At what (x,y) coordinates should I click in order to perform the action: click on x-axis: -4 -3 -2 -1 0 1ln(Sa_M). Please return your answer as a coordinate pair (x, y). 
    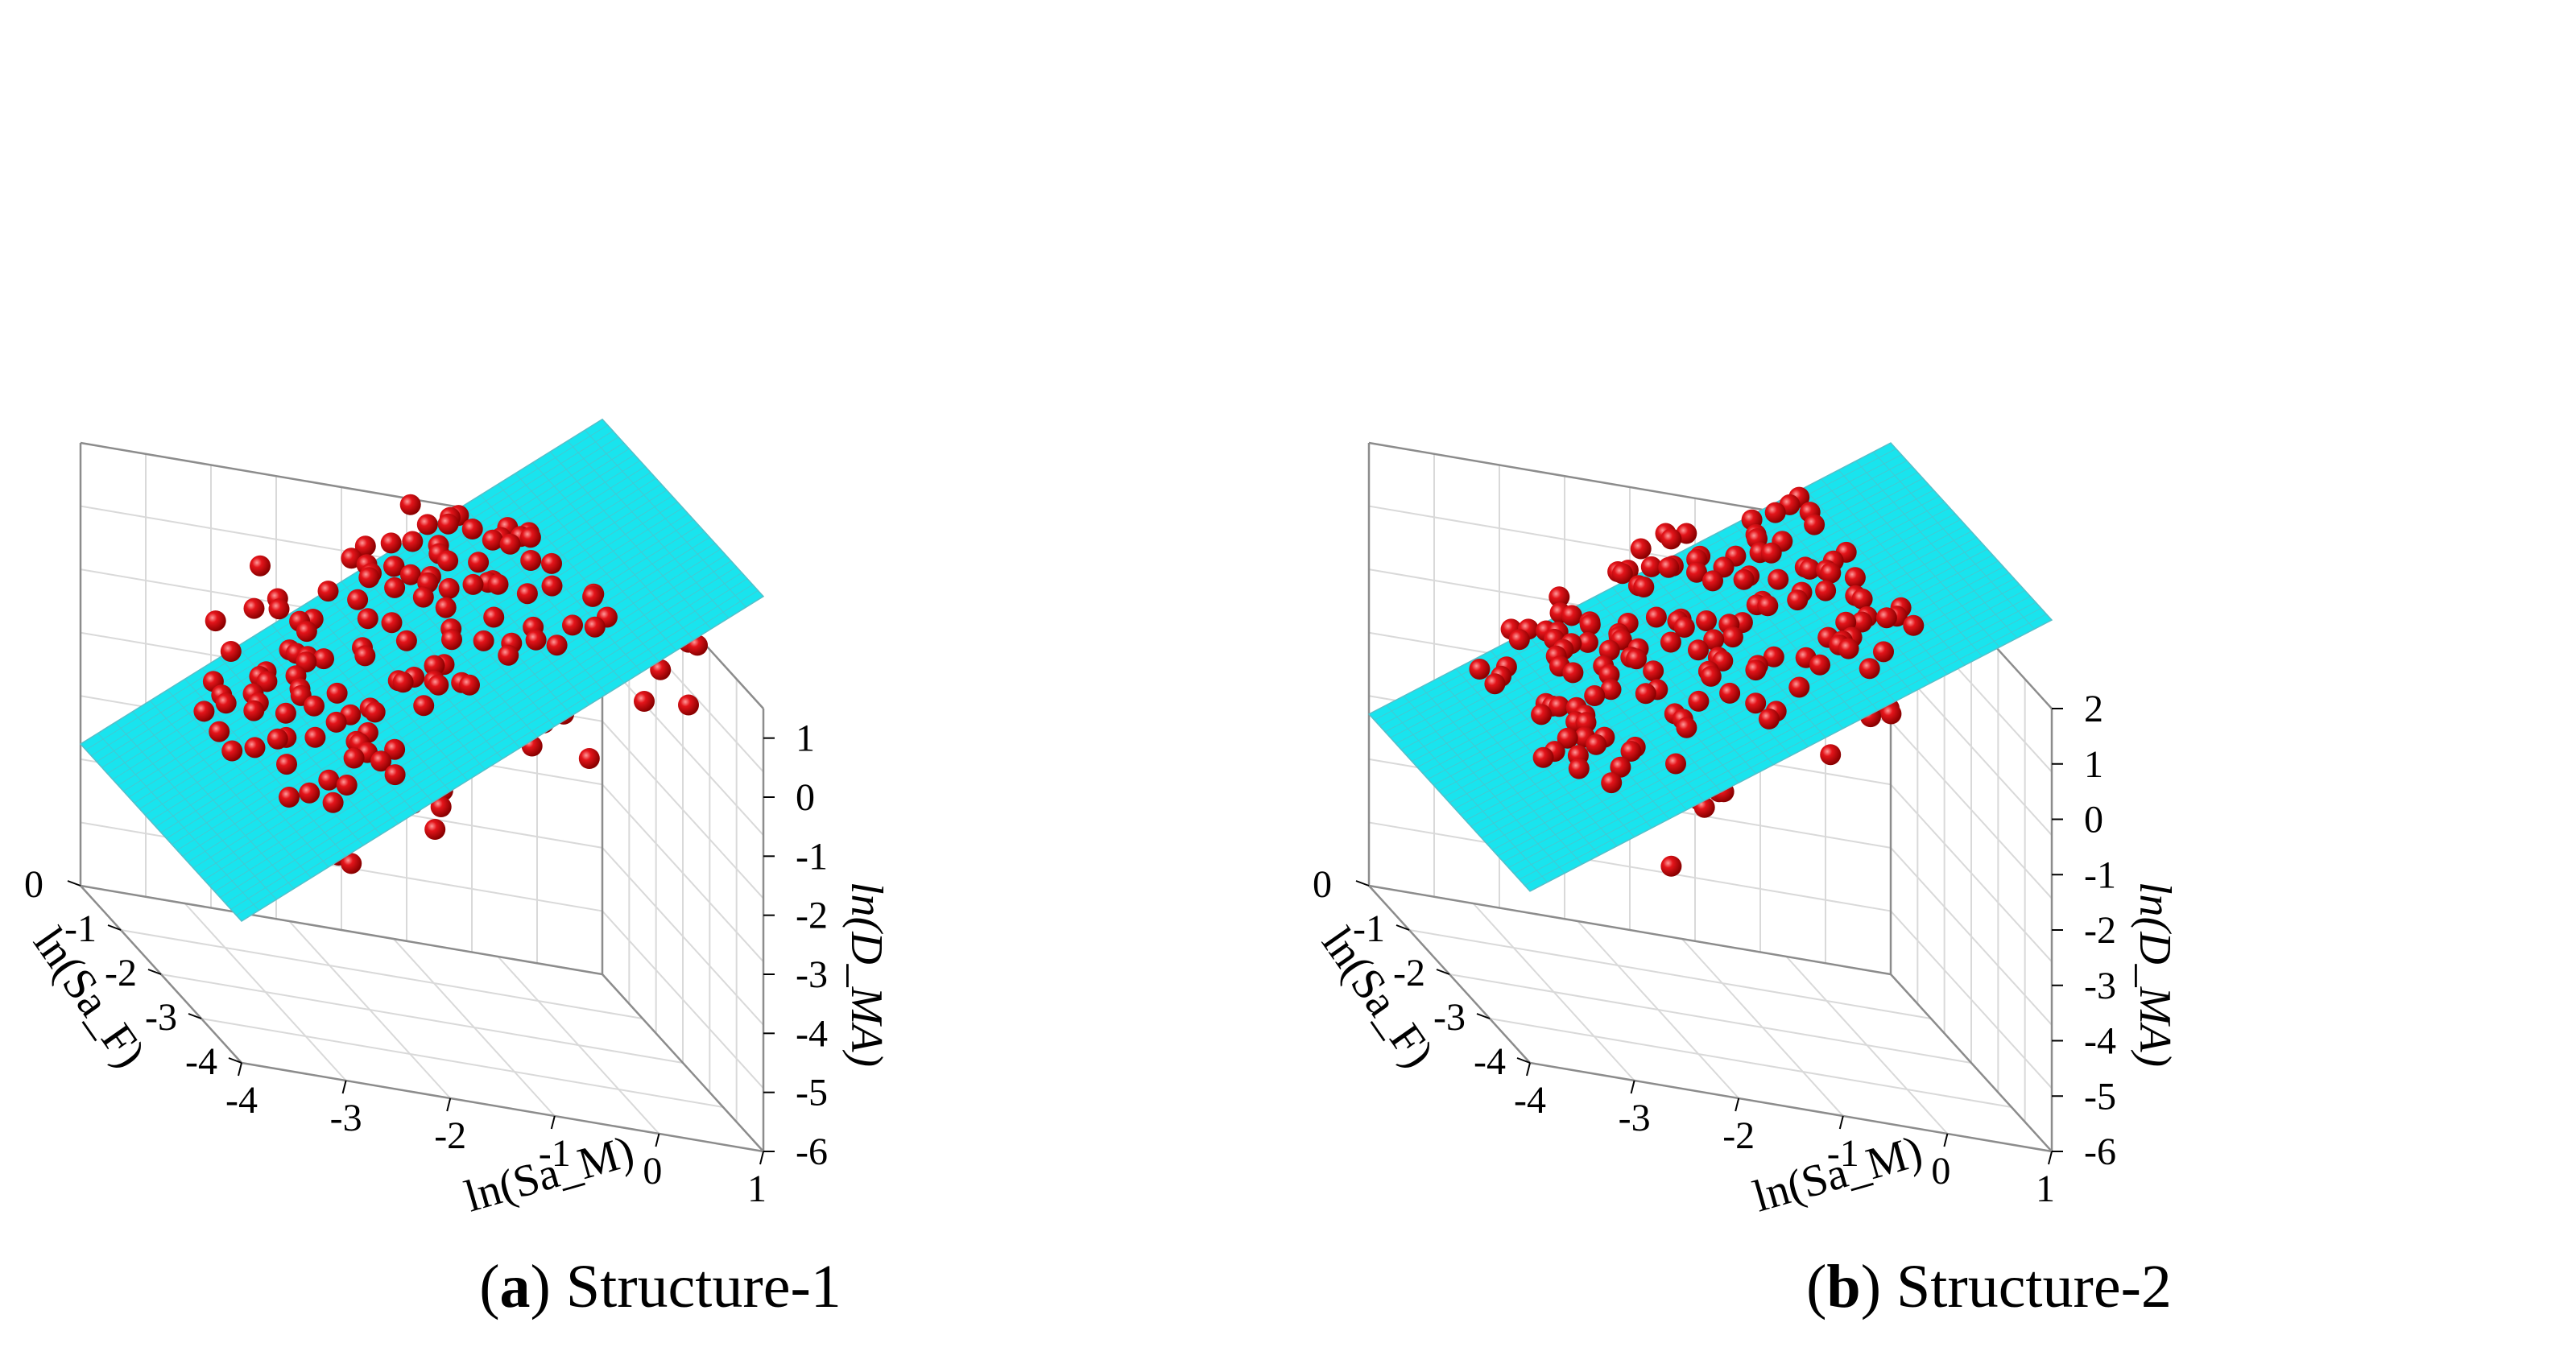
    Looking at the image, I should click on (496, 1142).